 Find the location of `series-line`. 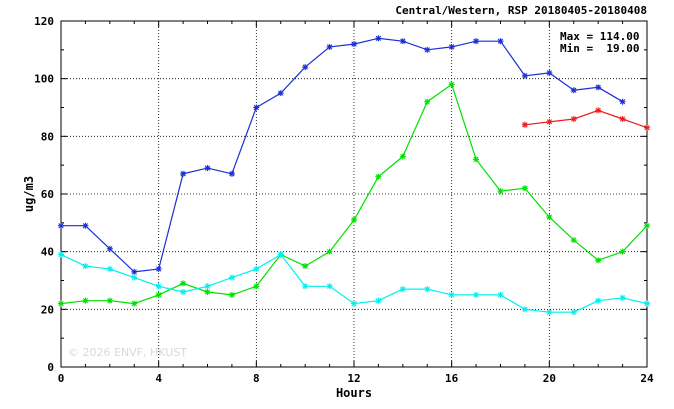

series-line is located at coordinates (586, 119).